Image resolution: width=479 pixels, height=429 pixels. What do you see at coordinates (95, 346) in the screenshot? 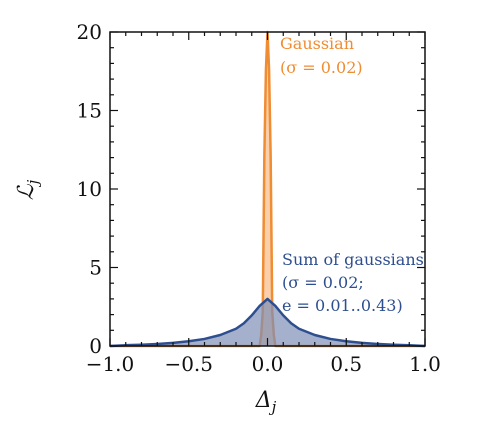
I see `y-tick-label: 0` at bounding box center [95, 346].